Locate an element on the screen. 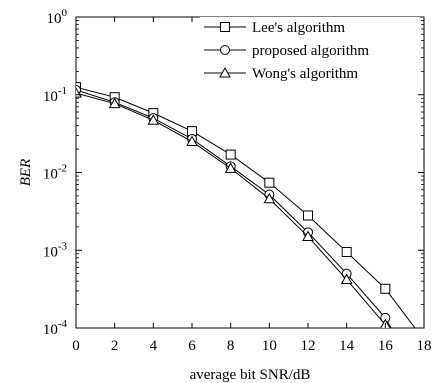 The height and width of the screenshot is (383, 438). legend-marker-square is located at coordinates (225, 27).